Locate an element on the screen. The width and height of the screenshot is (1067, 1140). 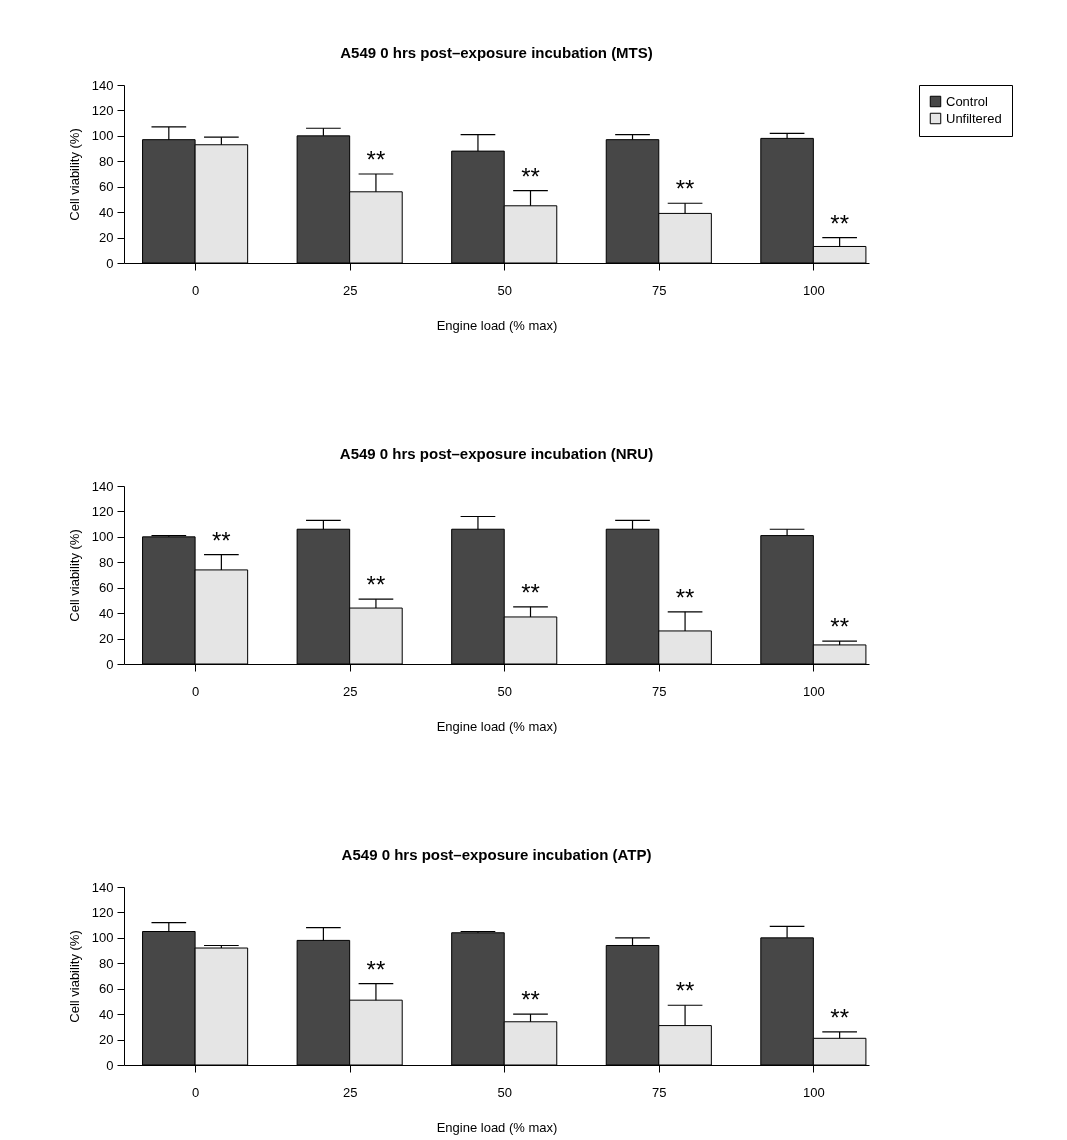
legend-label: Control is located at coordinates (967, 101).